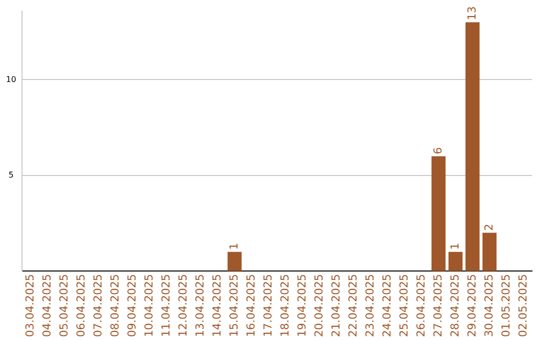  What do you see at coordinates (47, 306) in the screenshot?
I see `x-tick-label: 04.04.2025` at bounding box center [47, 306].